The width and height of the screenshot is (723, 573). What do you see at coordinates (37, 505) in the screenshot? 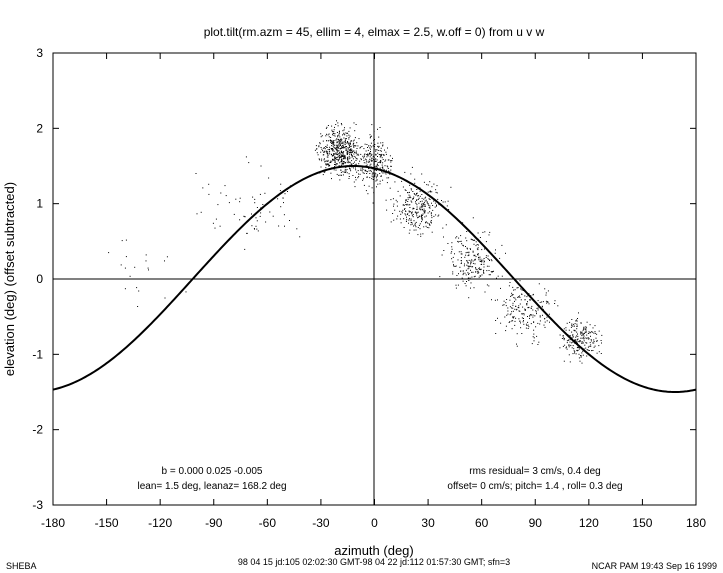
I see `y-tick-label: -3` at bounding box center [37, 505].